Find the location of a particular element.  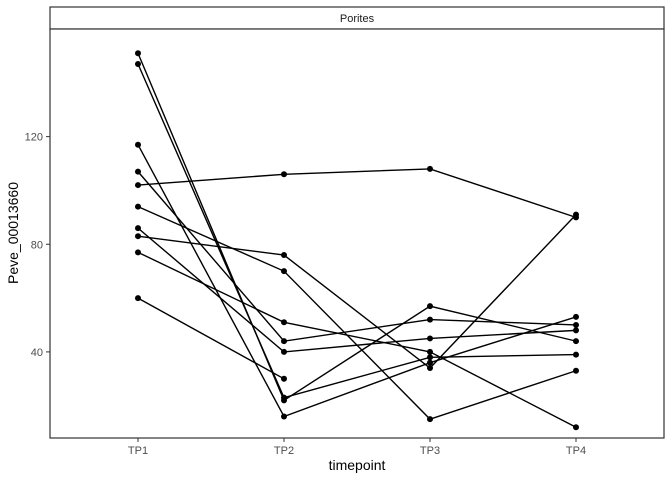

facet-strip: Porites is located at coordinates (357, 18).